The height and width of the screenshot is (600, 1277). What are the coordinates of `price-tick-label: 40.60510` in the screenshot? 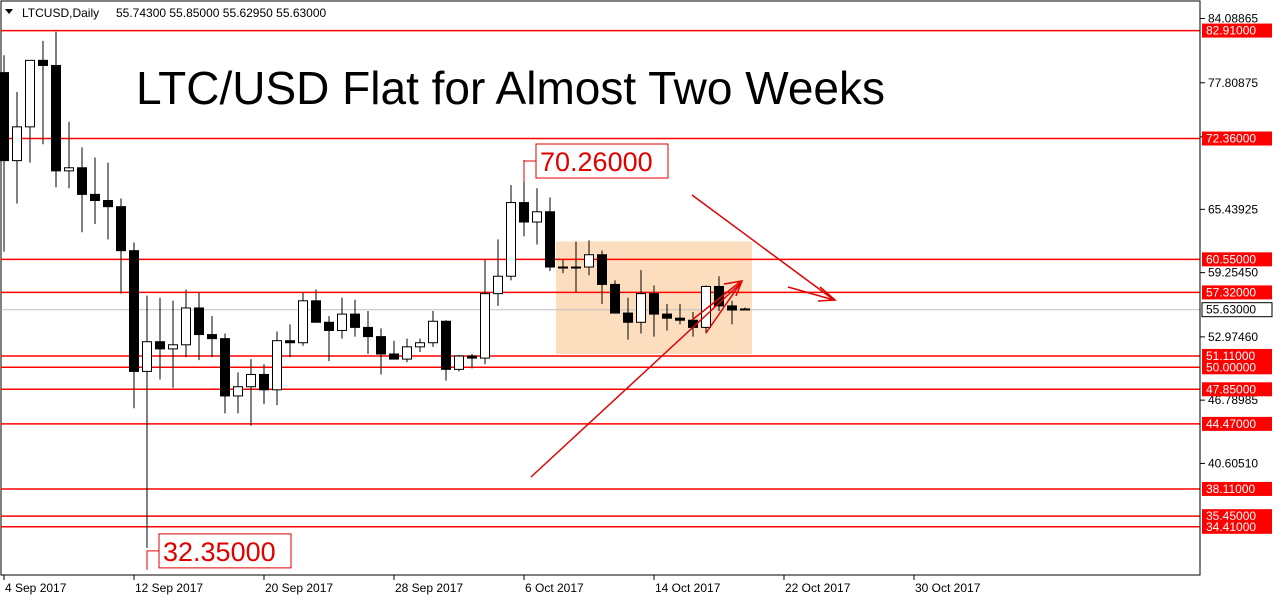 It's located at (1233, 463).